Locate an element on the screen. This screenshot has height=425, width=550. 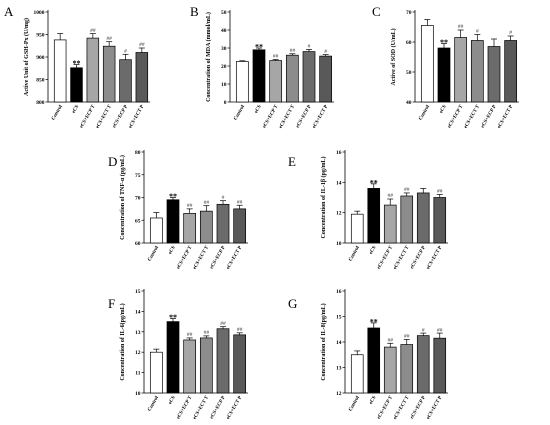
y-axis-label: Active Unit of GSH-Px (U/mg) is located at coordinates (26, 57).